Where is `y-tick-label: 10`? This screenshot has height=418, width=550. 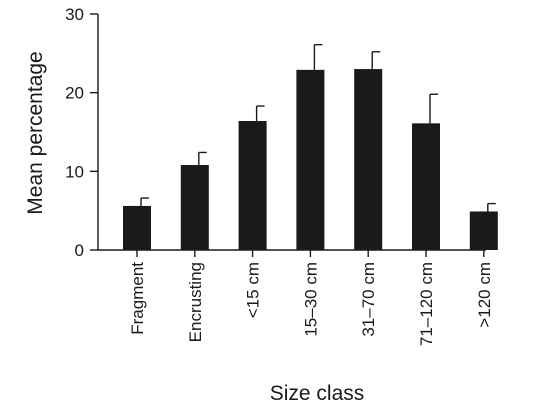
y-tick-label: 10 is located at coordinates (74, 171).